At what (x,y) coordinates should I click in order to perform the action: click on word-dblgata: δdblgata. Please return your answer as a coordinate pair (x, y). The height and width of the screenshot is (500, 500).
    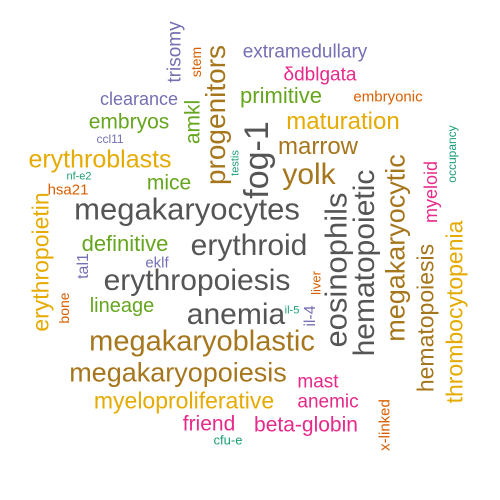
    Looking at the image, I should click on (320, 75).